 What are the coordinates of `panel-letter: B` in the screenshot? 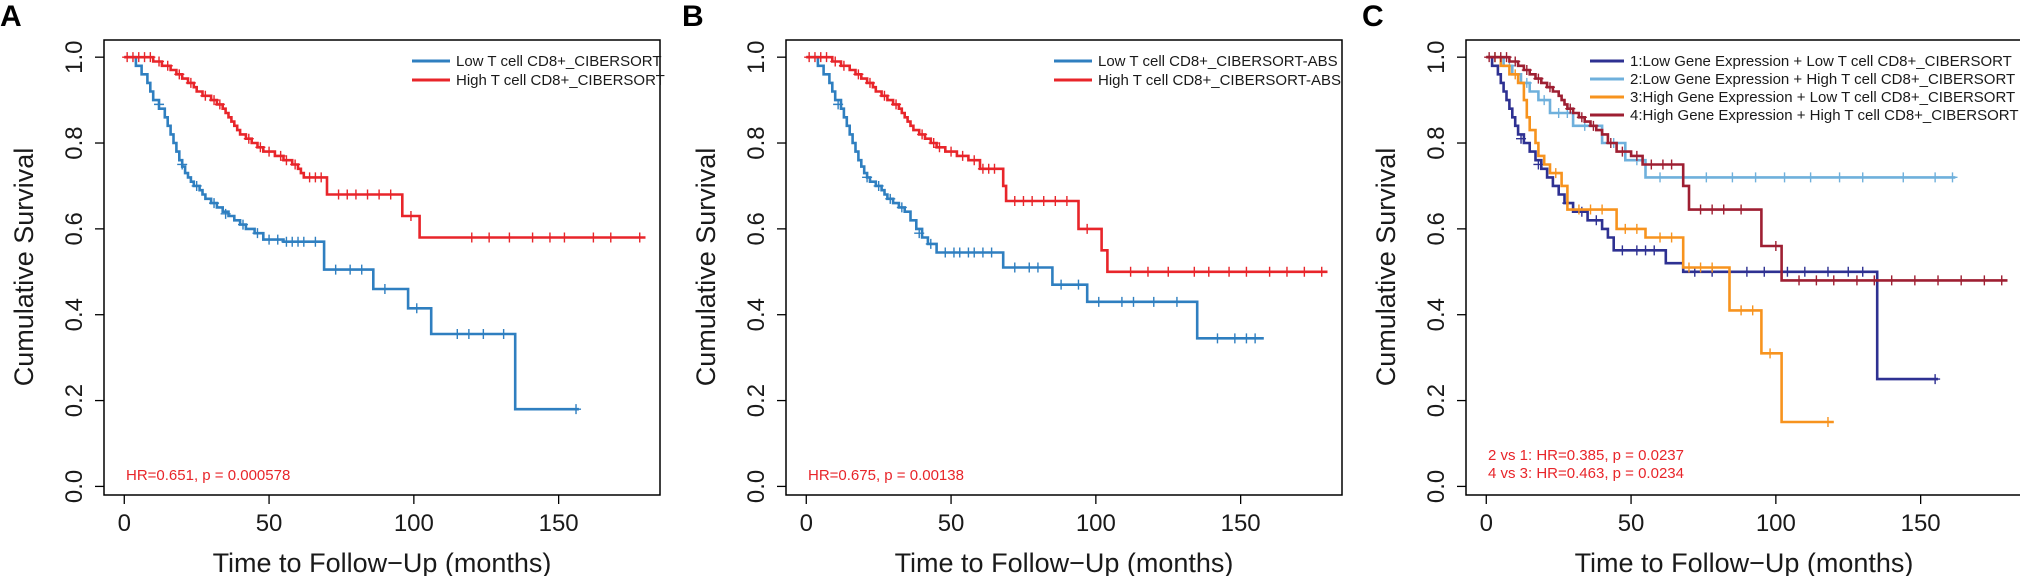 It's located at (693, 16).